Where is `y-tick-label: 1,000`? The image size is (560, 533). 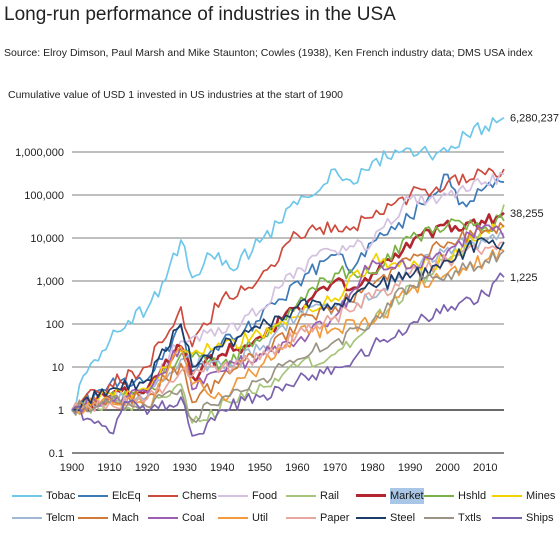
y-tick-label: 1,000 is located at coordinates (50, 282).